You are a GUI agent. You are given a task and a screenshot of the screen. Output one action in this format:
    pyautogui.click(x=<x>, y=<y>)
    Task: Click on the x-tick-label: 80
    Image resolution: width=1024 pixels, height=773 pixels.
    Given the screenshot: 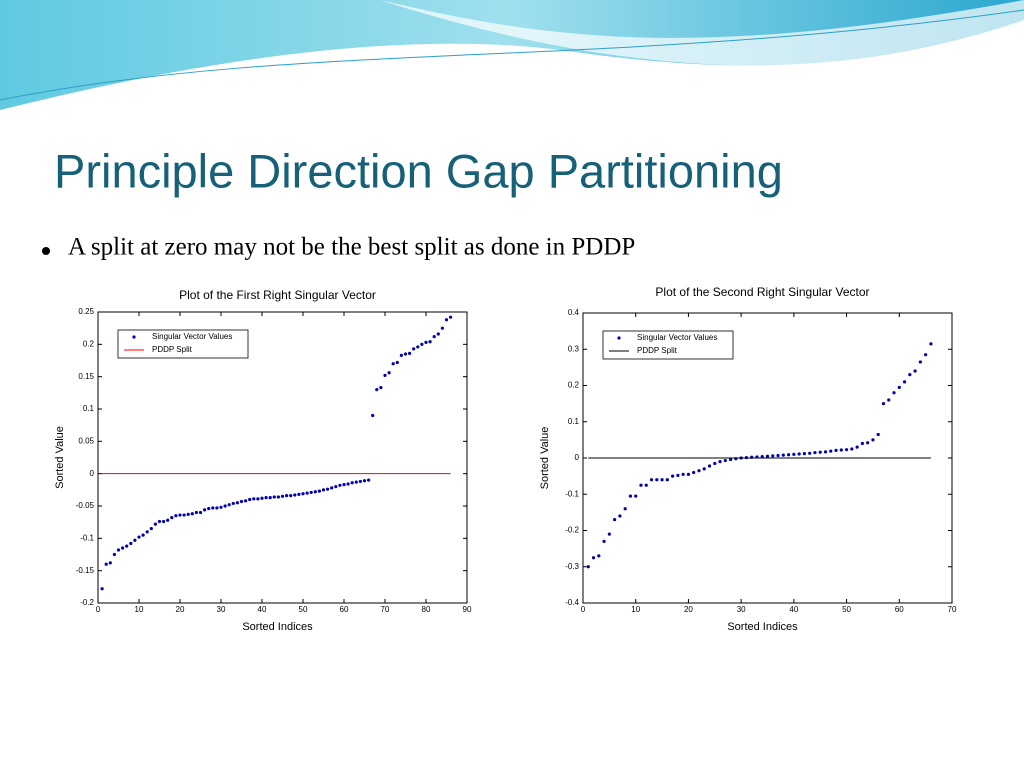 What is the action you would take?
    pyautogui.click(x=426, y=609)
    